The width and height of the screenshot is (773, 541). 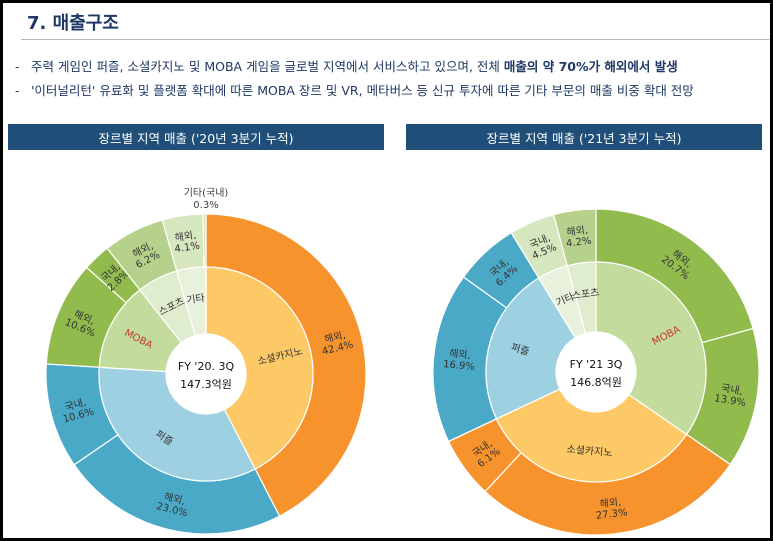 I want to click on page-title: 7. 매출구조, so click(x=73, y=23).